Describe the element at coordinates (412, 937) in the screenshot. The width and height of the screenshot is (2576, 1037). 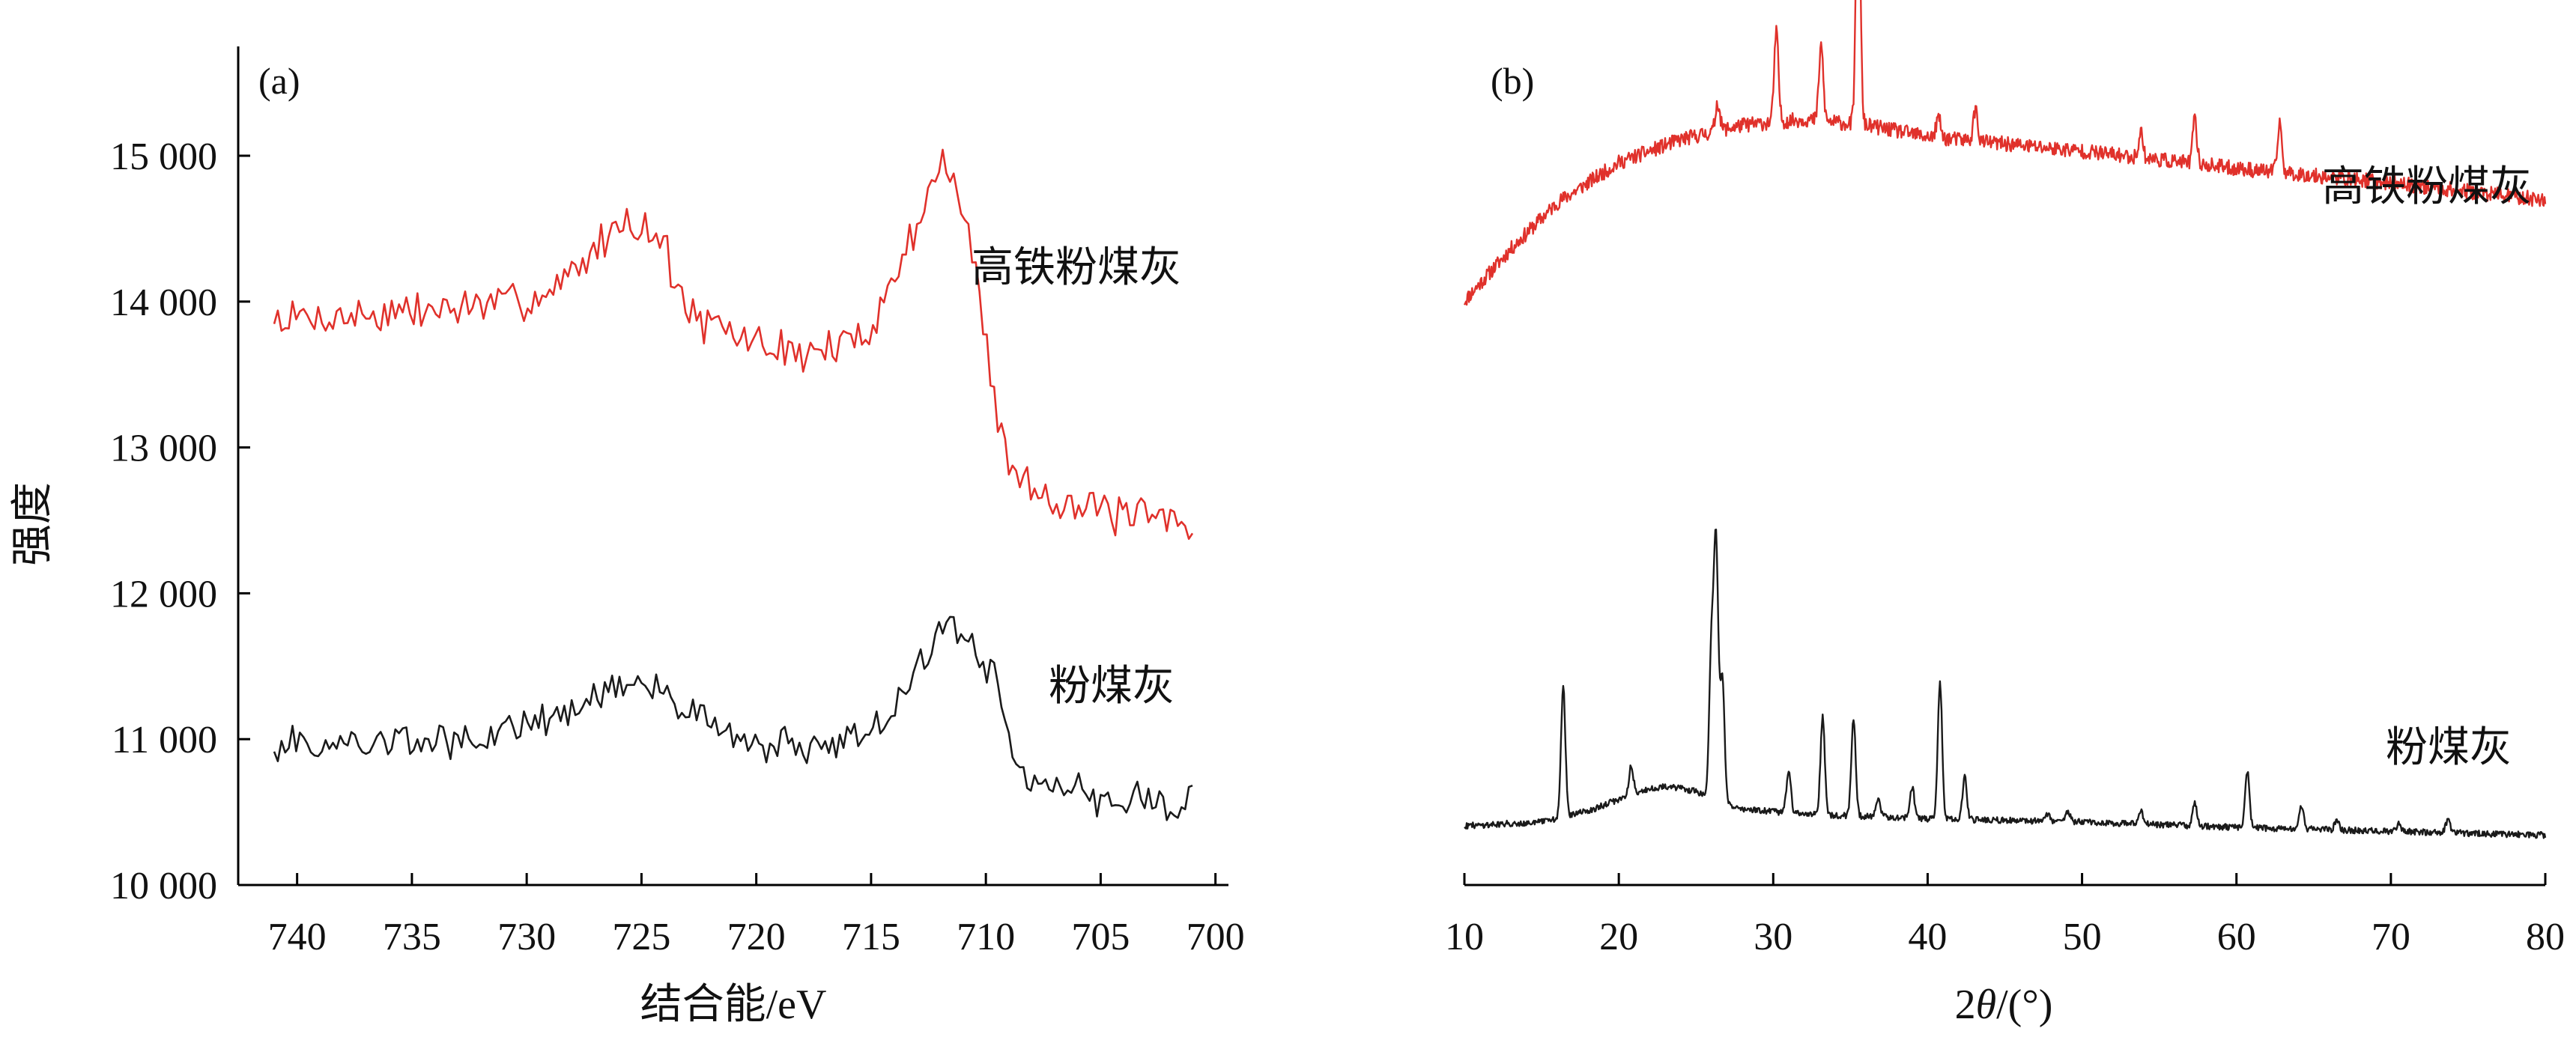
I see `x-tick-label: 735` at that location.